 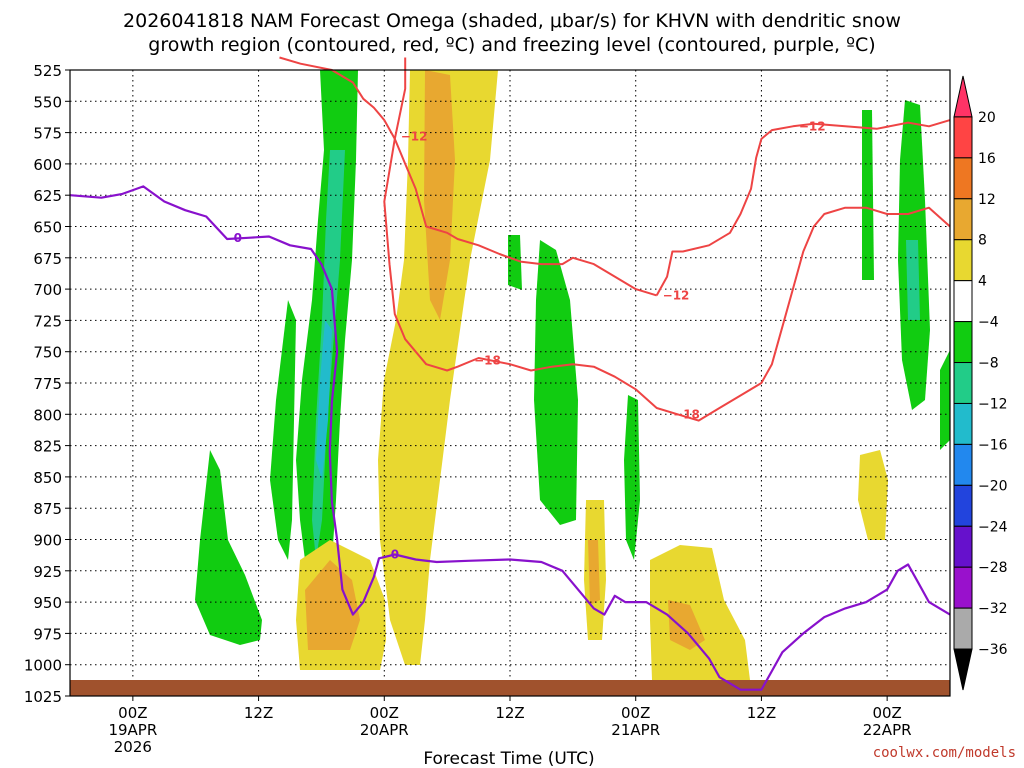 I want to click on x-tick-label-0: 00Z, so click(x=132, y=713).